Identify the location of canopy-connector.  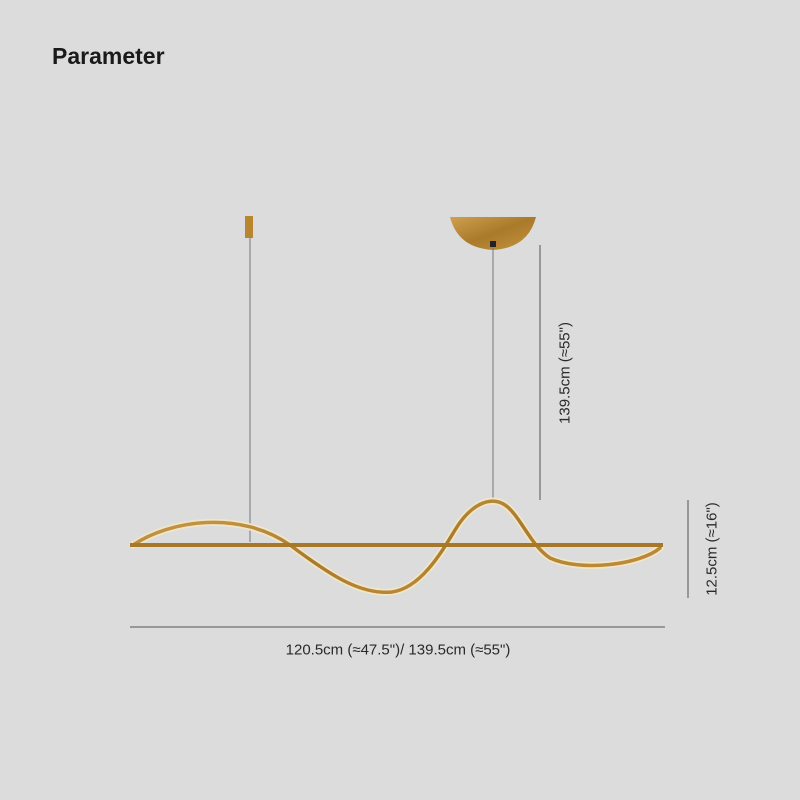
(493, 244).